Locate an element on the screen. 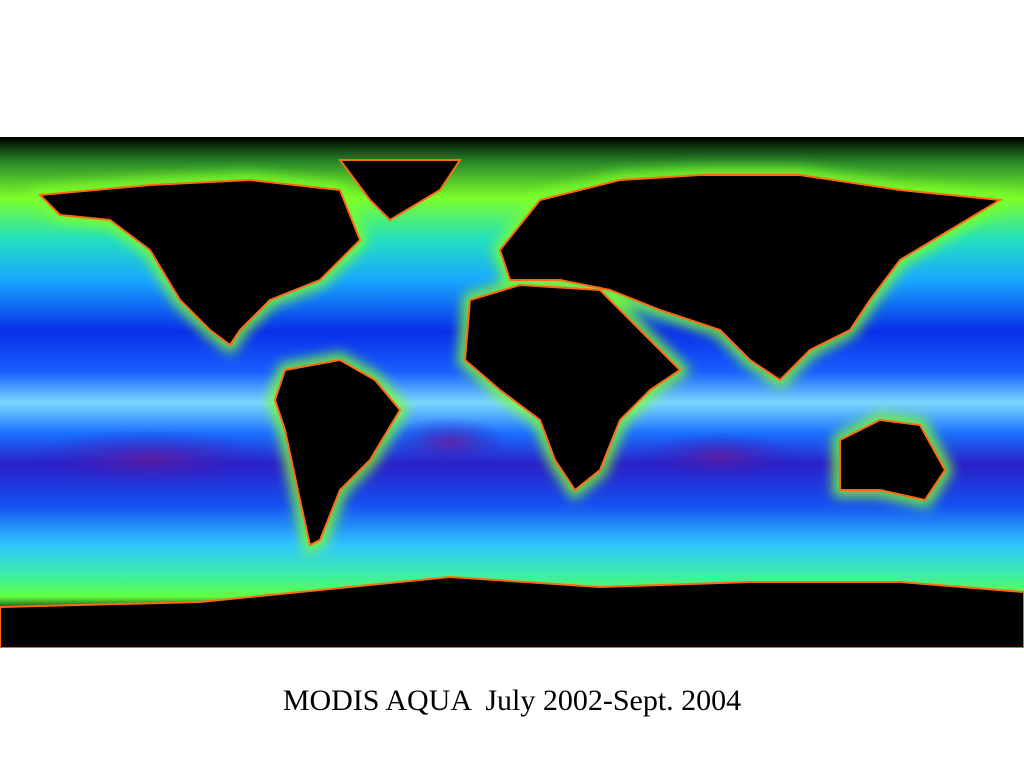 This screenshot has width=1024, height=768. caption: MODIS AQUA July 2002-Sept. 2004 is located at coordinates (512, 700).